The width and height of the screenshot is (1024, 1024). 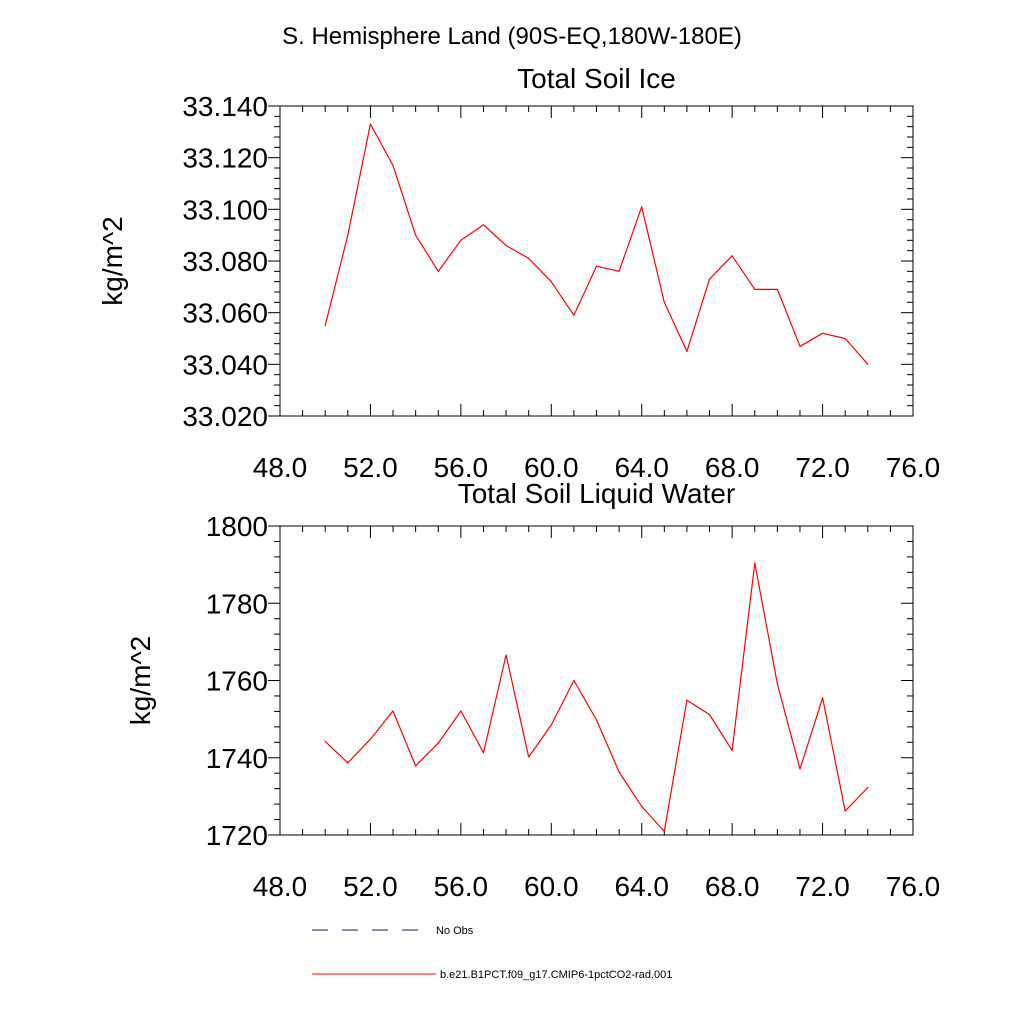 What do you see at coordinates (237, 681) in the screenshot?
I see `y-tick-label: 1760` at bounding box center [237, 681].